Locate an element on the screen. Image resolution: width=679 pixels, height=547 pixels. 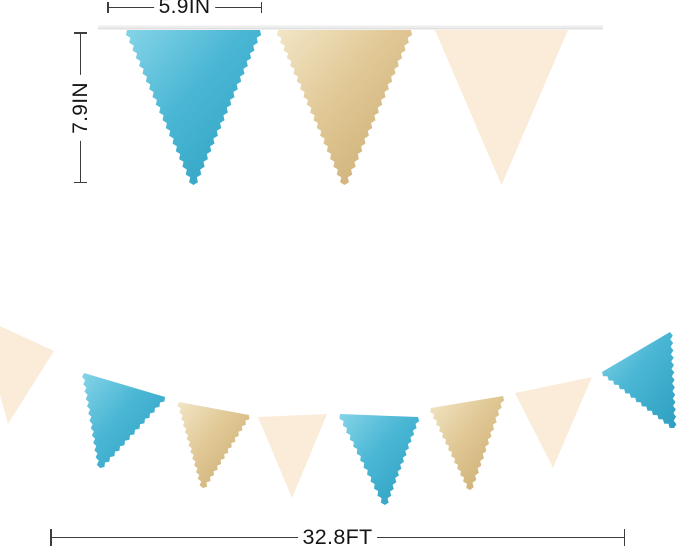
flag-height-dimension: 7.9IN is located at coordinates (80, 107).